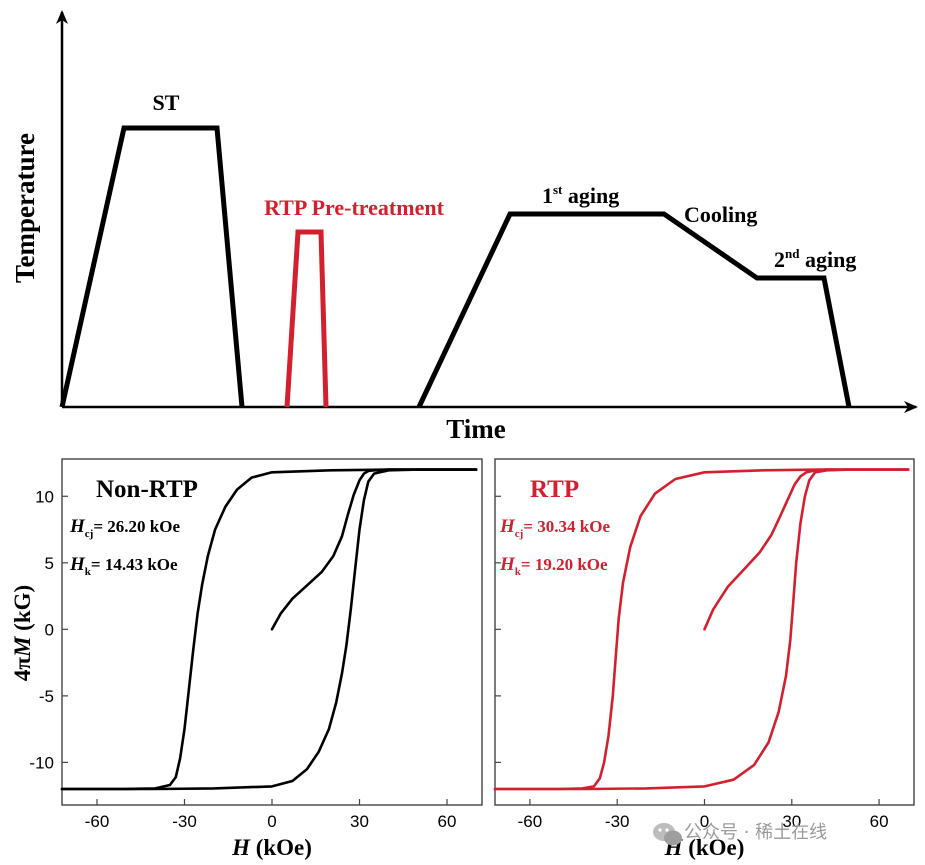 The image size is (925, 865). Describe the element at coordinates (49, 563) in the screenshot. I see `y-tick-label: 5` at that location.